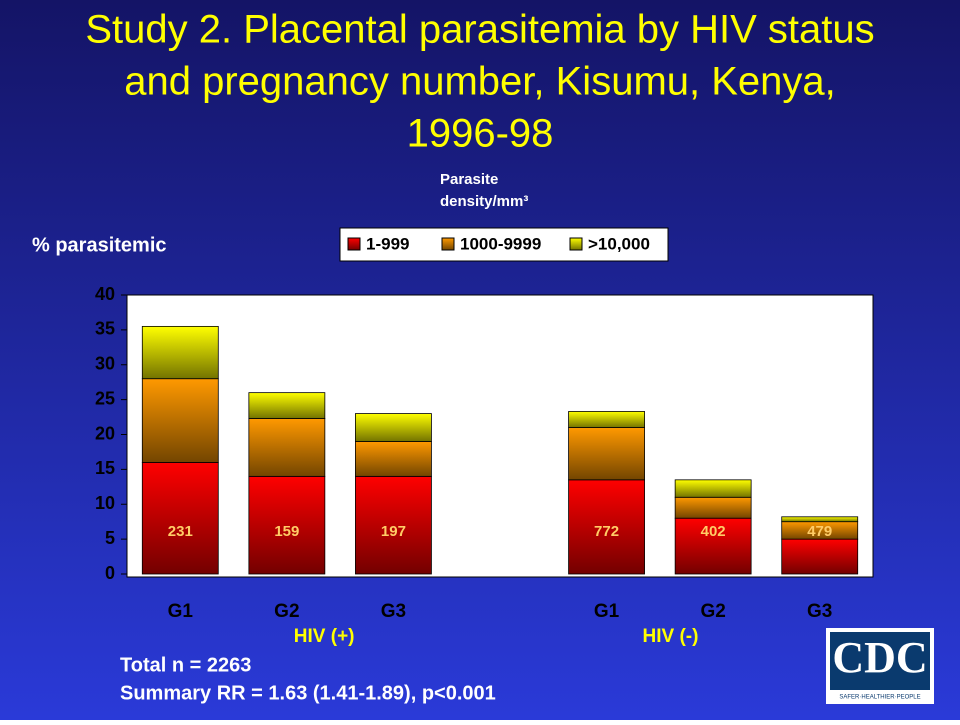 The height and width of the screenshot is (725, 960). Describe the element at coordinates (713, 531) in the screenshot. I see `sample-size-label: 402` at that location.